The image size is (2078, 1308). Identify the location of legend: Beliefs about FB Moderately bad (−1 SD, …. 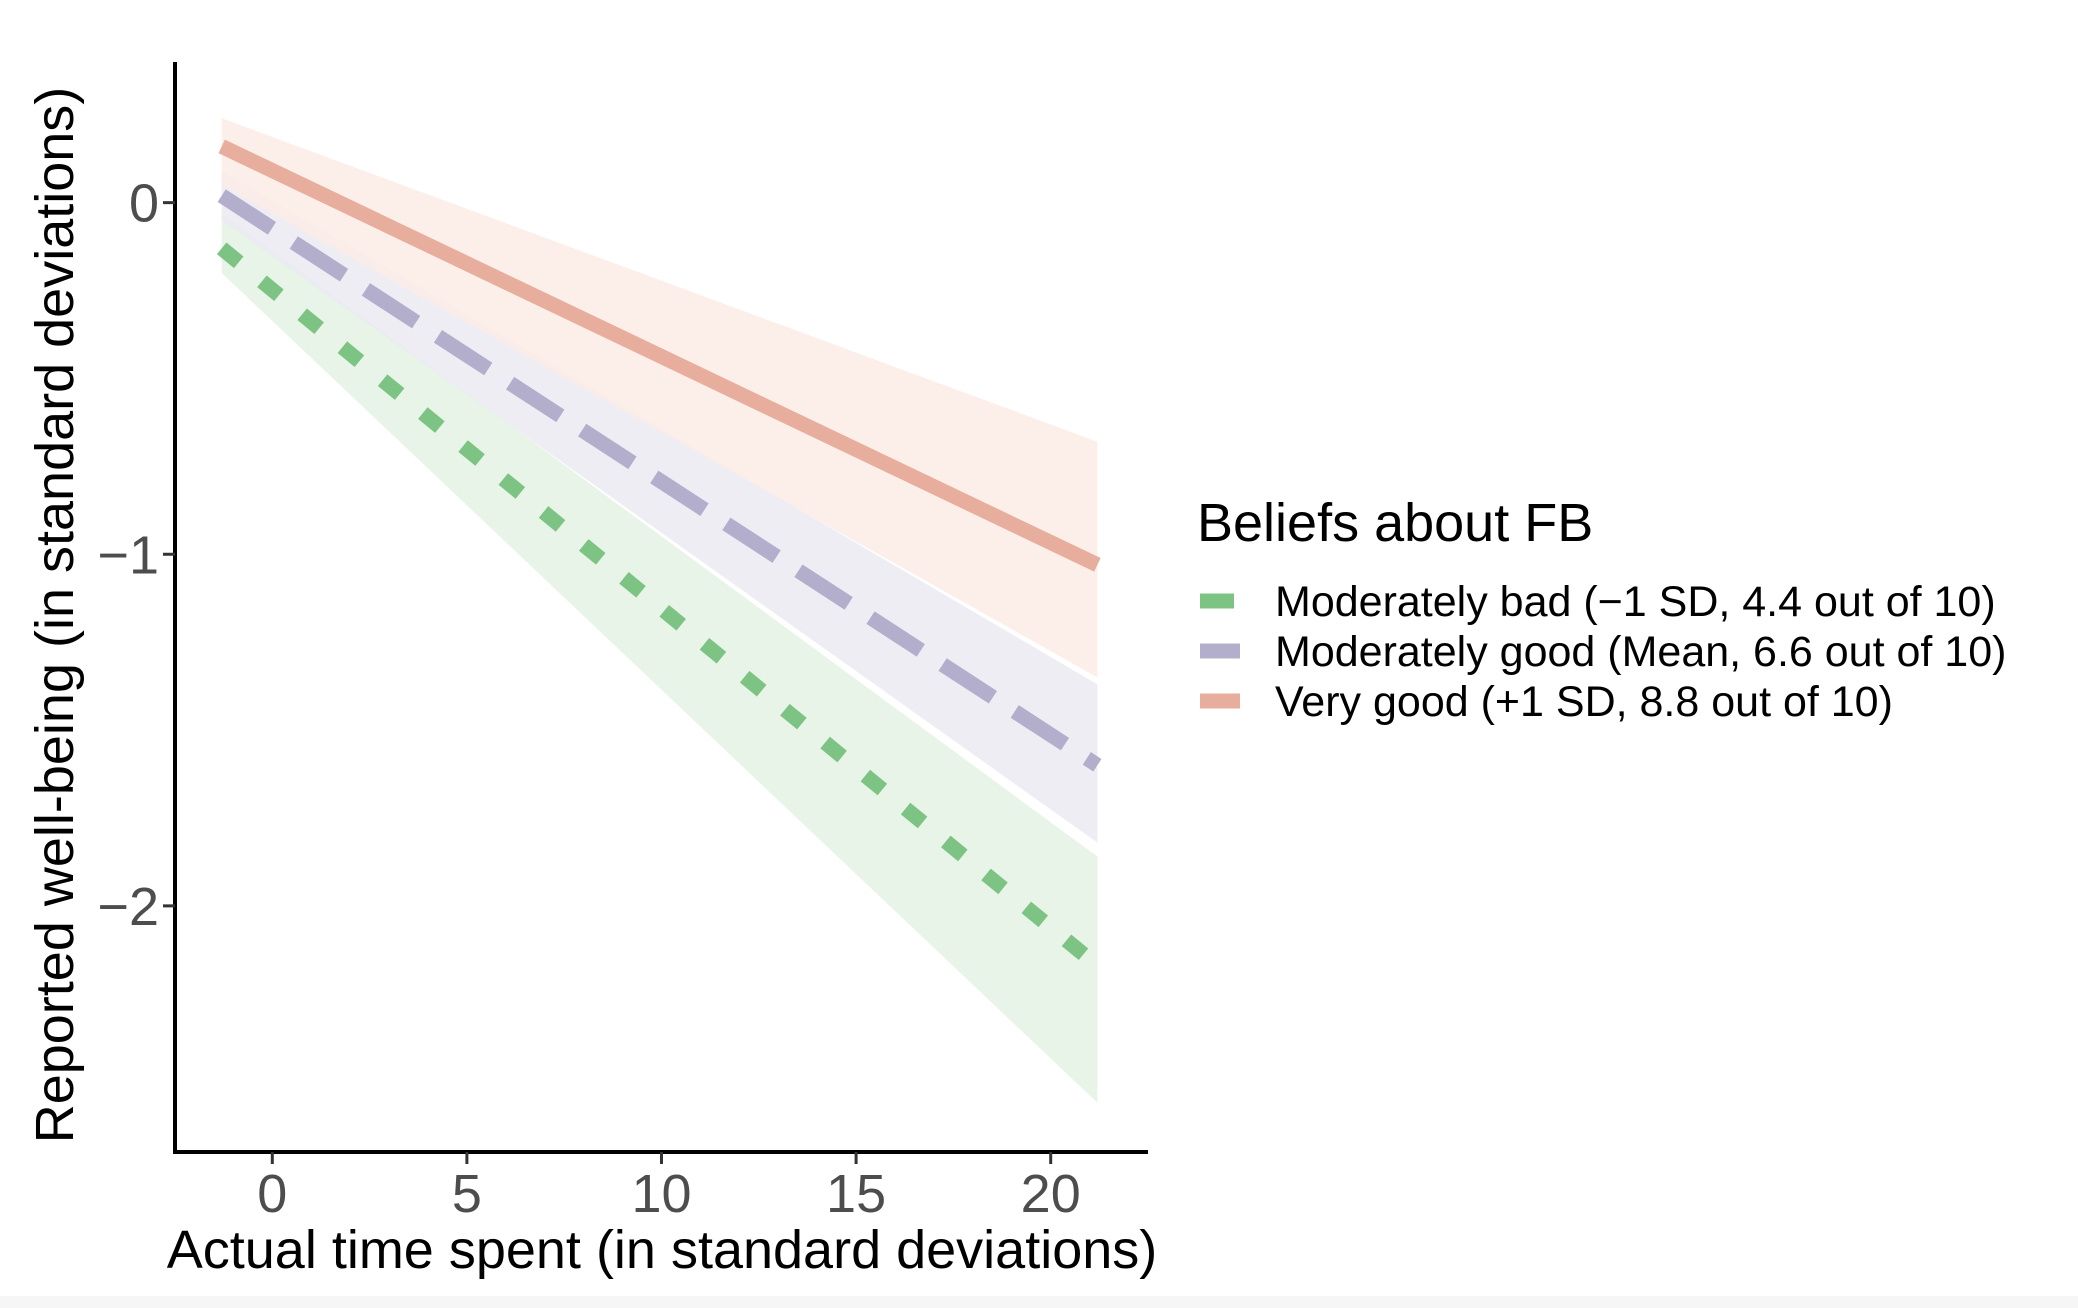
(1601, 609).